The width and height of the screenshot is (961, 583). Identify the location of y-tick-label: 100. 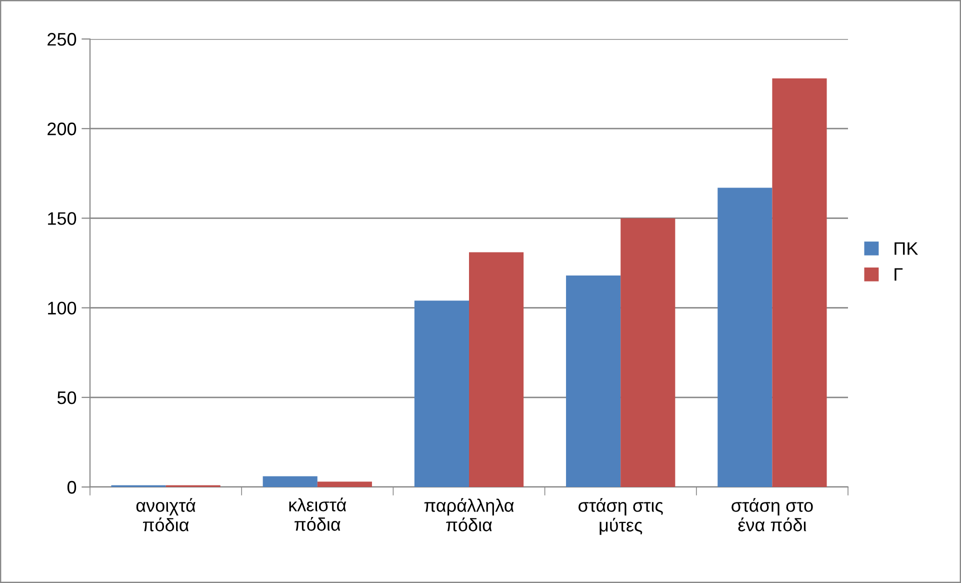
(62, 308).